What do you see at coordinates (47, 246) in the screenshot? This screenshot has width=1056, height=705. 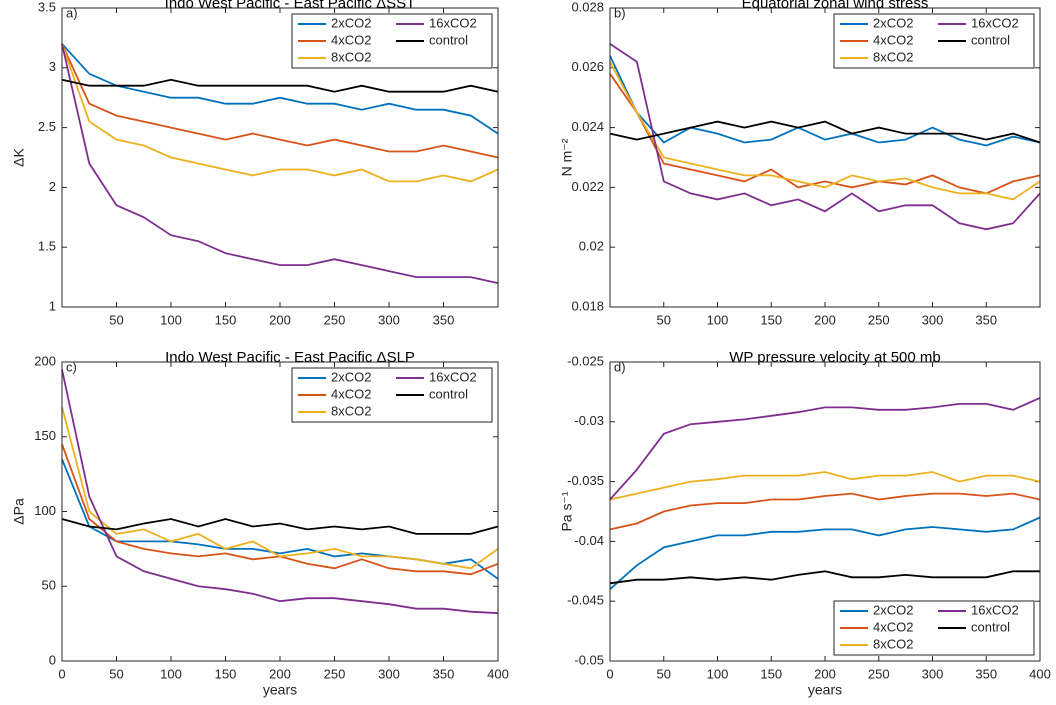 I see `y-tick-label: 1.5` at bounding box center [47, 246].